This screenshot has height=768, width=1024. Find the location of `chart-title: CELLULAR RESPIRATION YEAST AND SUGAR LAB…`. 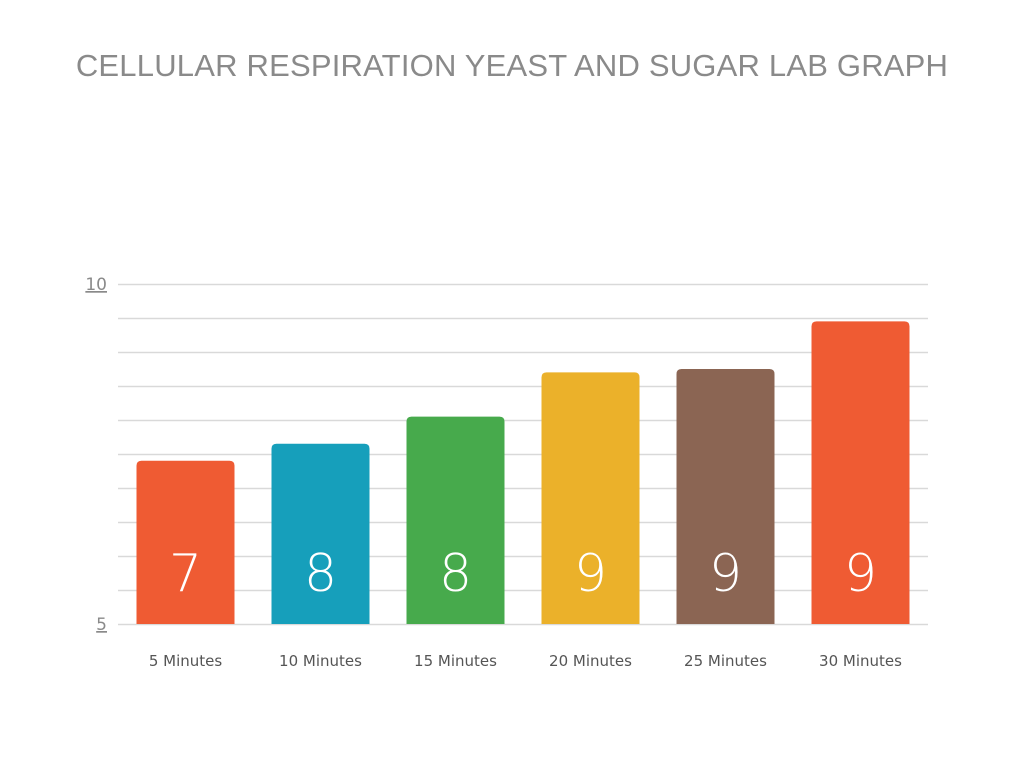

chart-title: CELLULAR RESPIRATION YEAST AND SUGAR LAB… is located at coordinates (512, 65).